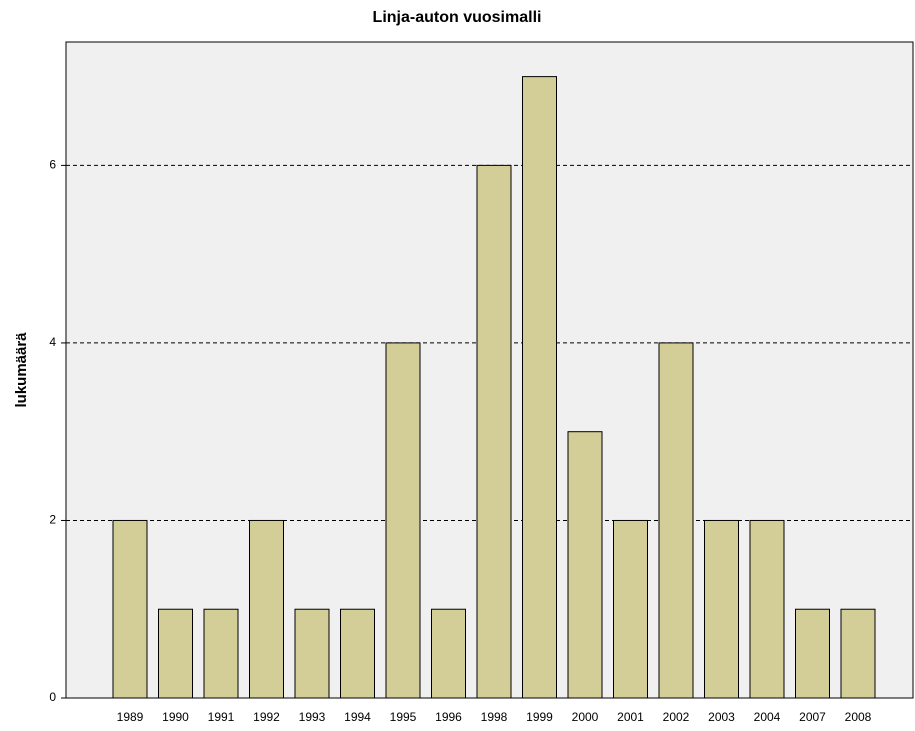  What do you see at coordinates (494, 717) in the screenshot?
I see `x-tick-label: 1998` at bounding box center [494, 717].